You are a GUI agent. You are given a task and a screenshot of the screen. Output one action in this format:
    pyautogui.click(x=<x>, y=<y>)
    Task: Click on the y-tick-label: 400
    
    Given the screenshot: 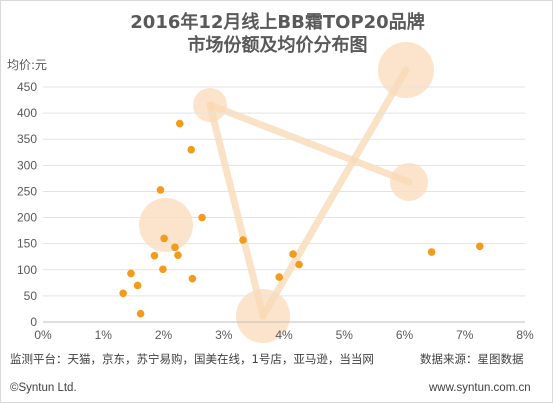 What is the action you would take?
    pyautogui.click(x=27, y=113)
    